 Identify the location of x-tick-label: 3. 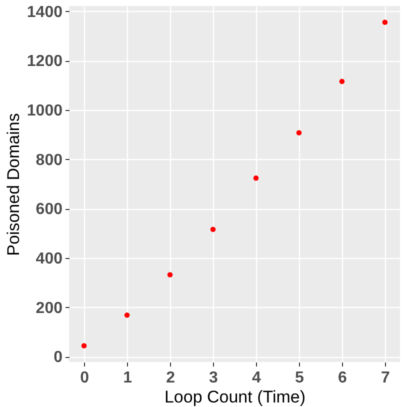
(213, 378).